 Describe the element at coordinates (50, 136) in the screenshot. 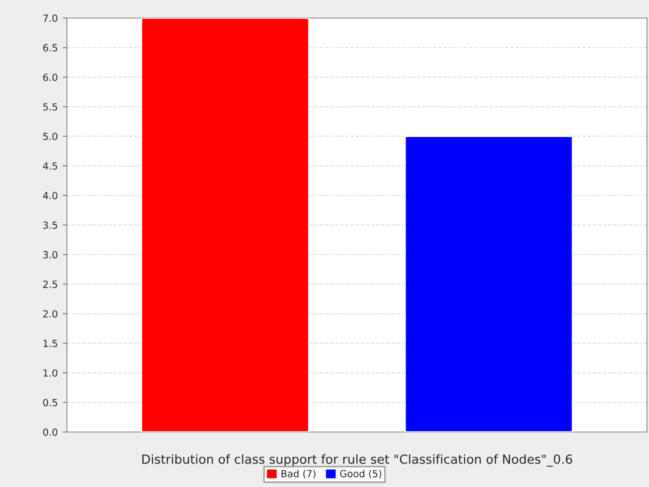

I see `y-tick-label: 5.0` at that location.